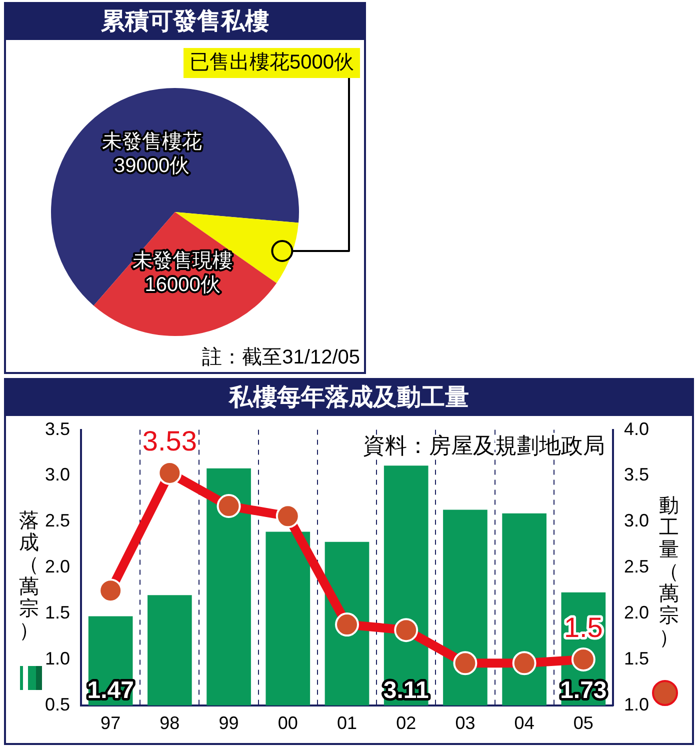  What do you see at coordinates (406, 723) in the screenshot?
I see `x-tick-label: 02` at bounding box center [406, 723].